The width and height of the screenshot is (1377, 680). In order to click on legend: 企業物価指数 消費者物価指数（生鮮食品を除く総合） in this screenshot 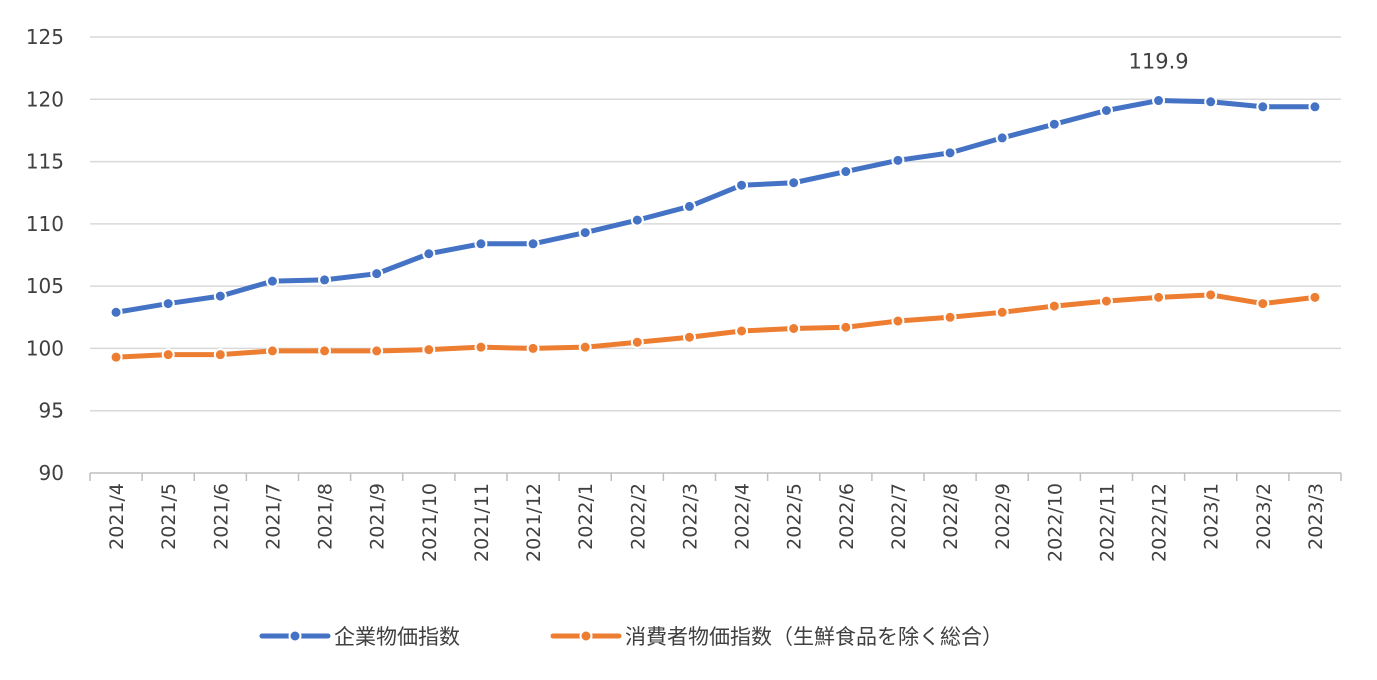, I will do `click(631, 637)`.